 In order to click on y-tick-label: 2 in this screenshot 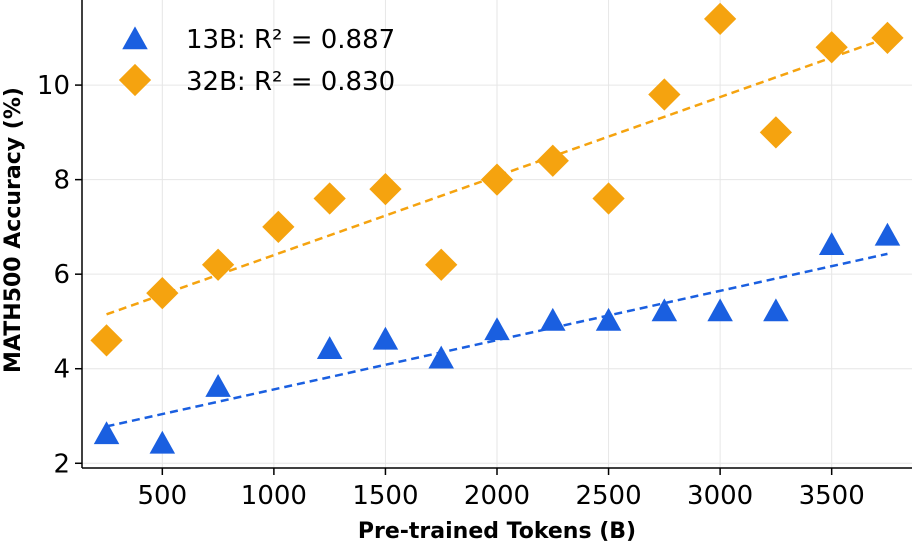, I will do `click(61, 464)`.